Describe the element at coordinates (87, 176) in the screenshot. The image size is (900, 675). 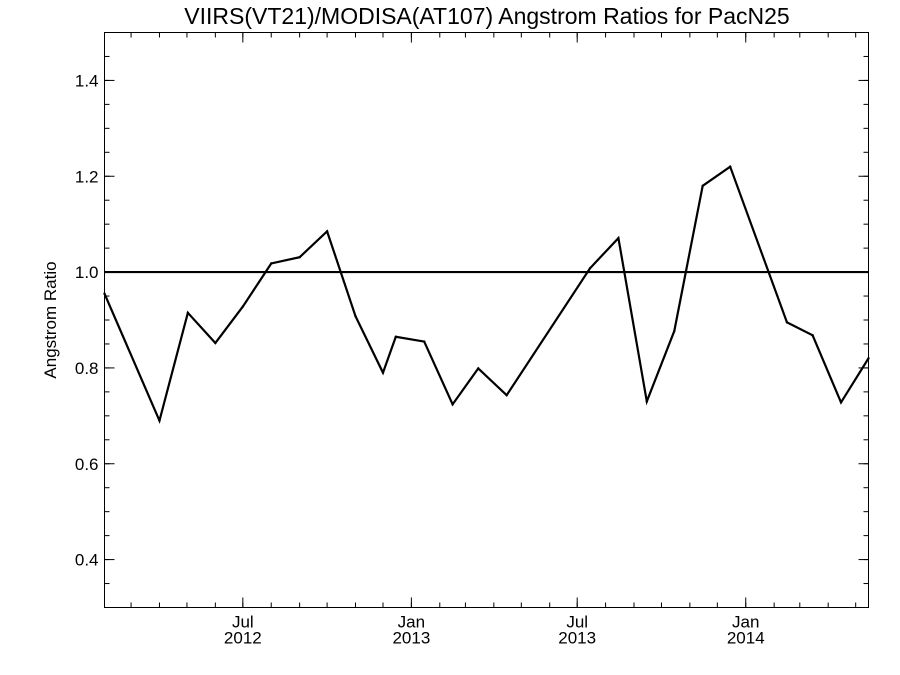
I see `y-tick-label: 1.2` at that location.